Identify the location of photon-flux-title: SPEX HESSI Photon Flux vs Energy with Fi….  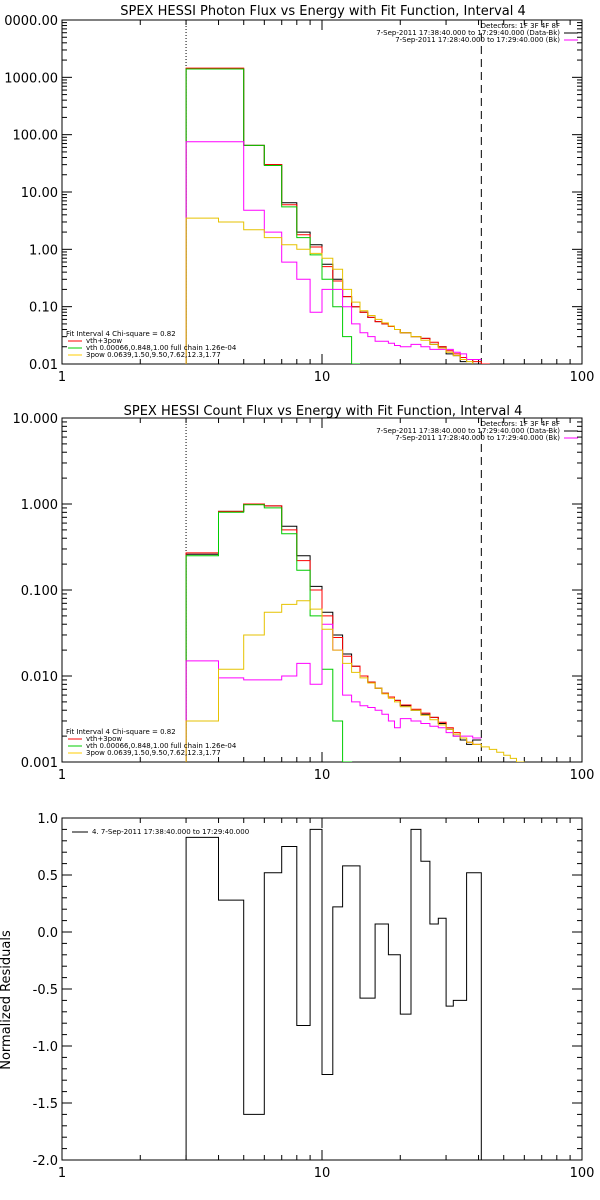
(323, 11).